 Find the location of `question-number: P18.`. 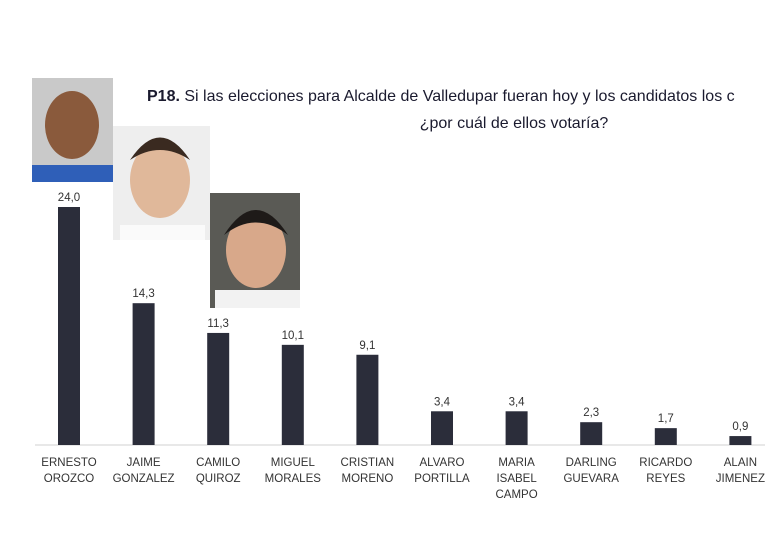

question-number: P18. is located at coordinates (163, 96).